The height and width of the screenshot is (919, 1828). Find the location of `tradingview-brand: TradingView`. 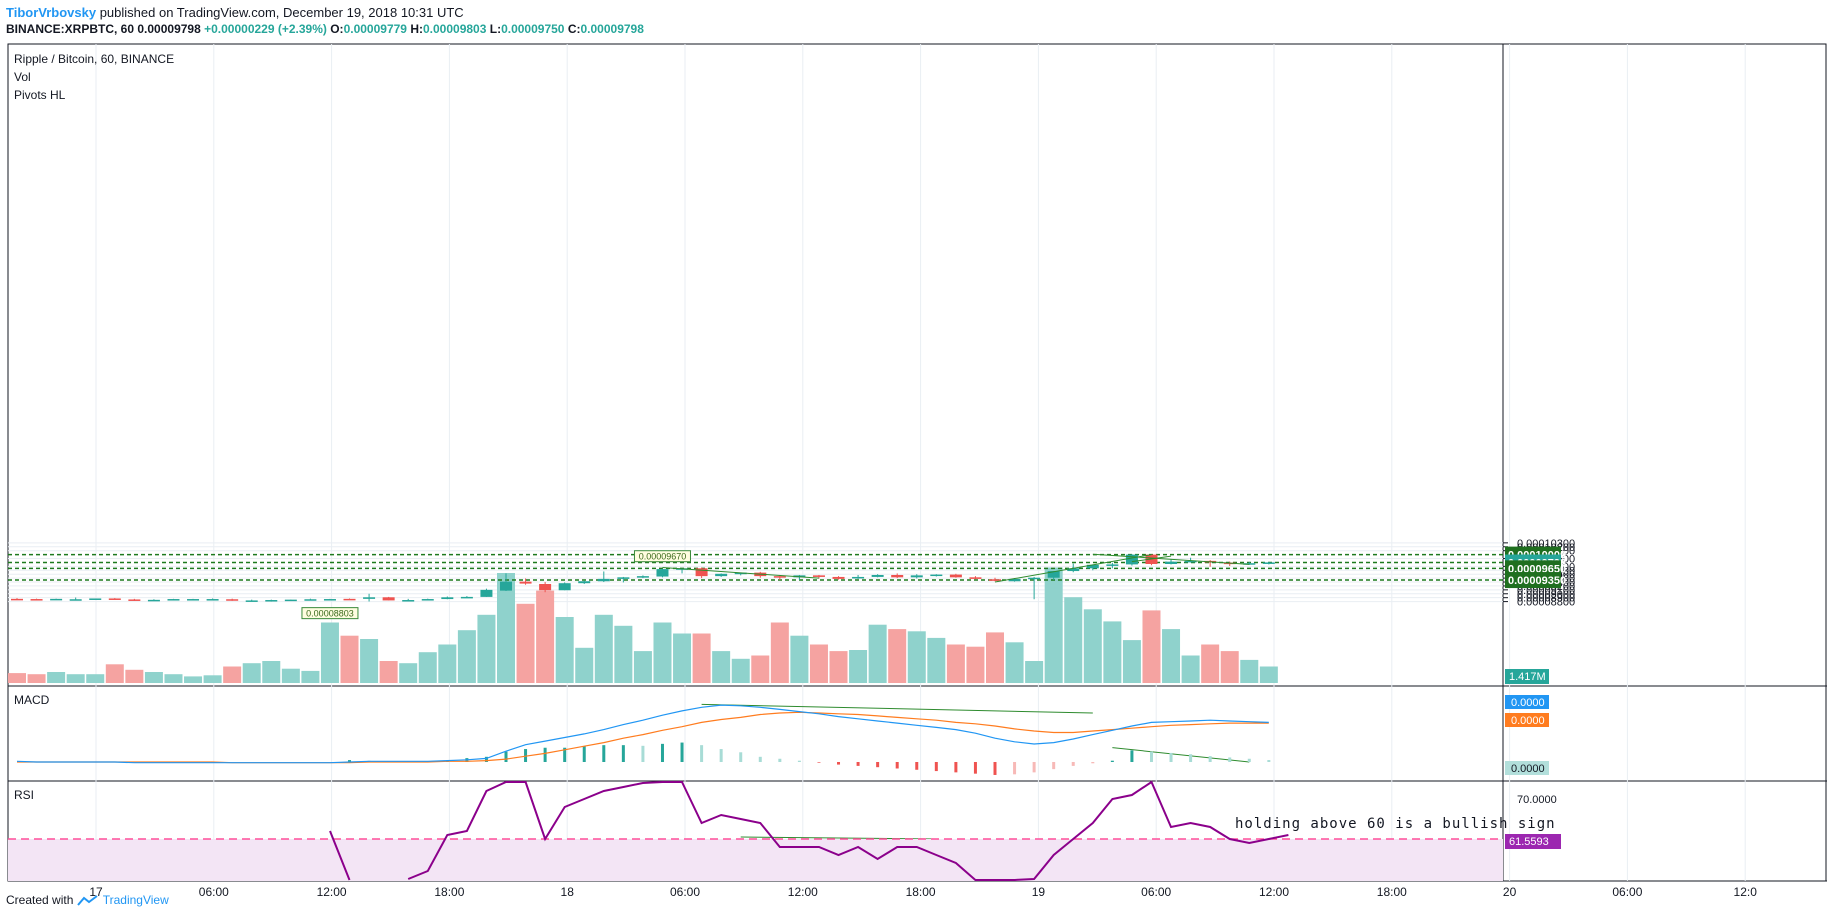

tradingview-brand: TradingView is located at coordinates (135, 900).